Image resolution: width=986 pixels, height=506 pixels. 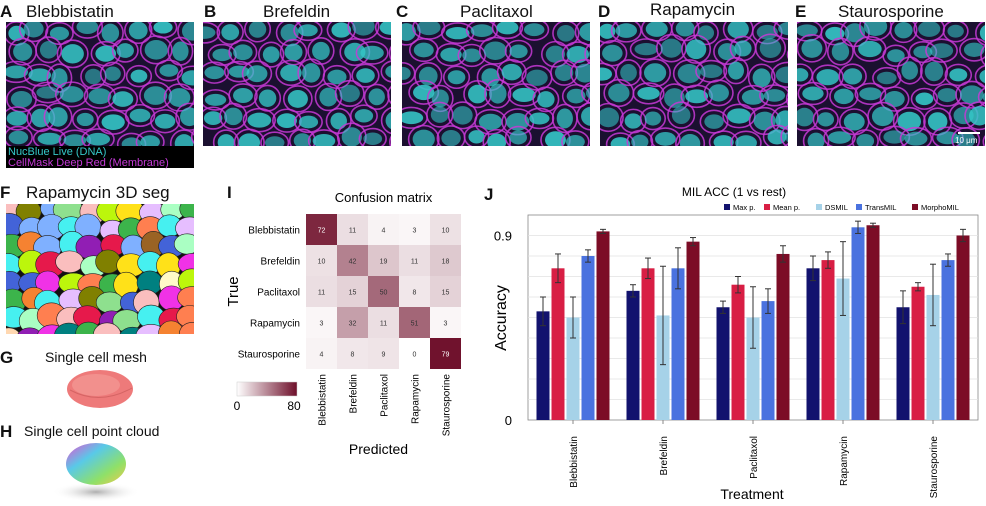 What do you see at coordinates (415, 324) in the screenshot?
I see `cell-value: 51` at bounding box center [415, 324].